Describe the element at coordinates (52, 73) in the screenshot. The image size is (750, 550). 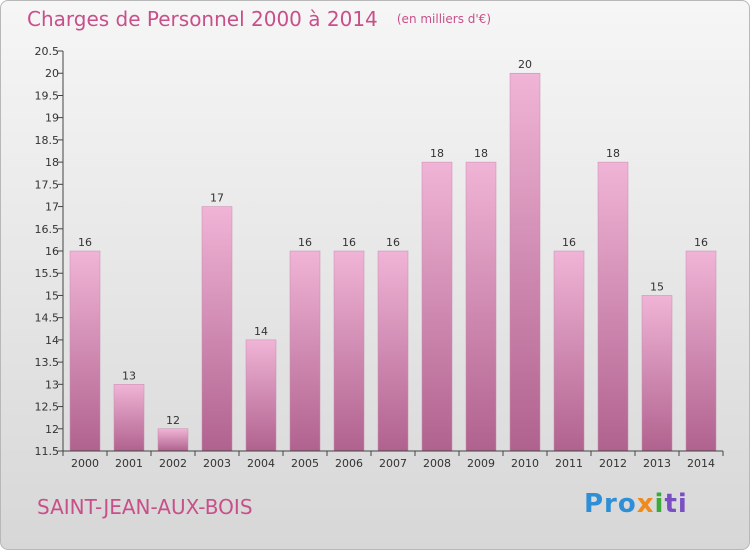
I see `y-tick-label: 20` at that location.